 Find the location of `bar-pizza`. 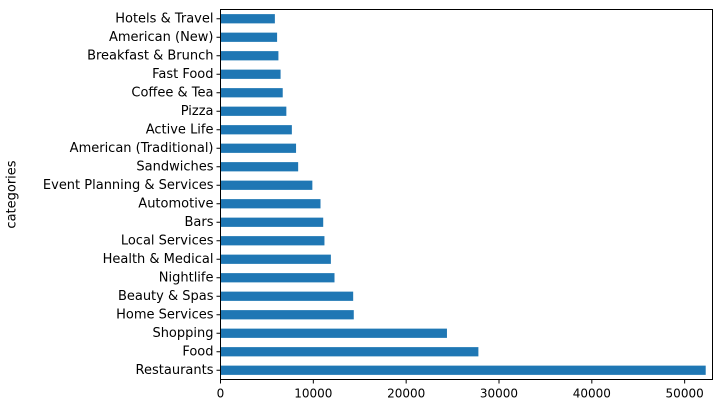

bar-pizza is located at coordinates (253, 111).